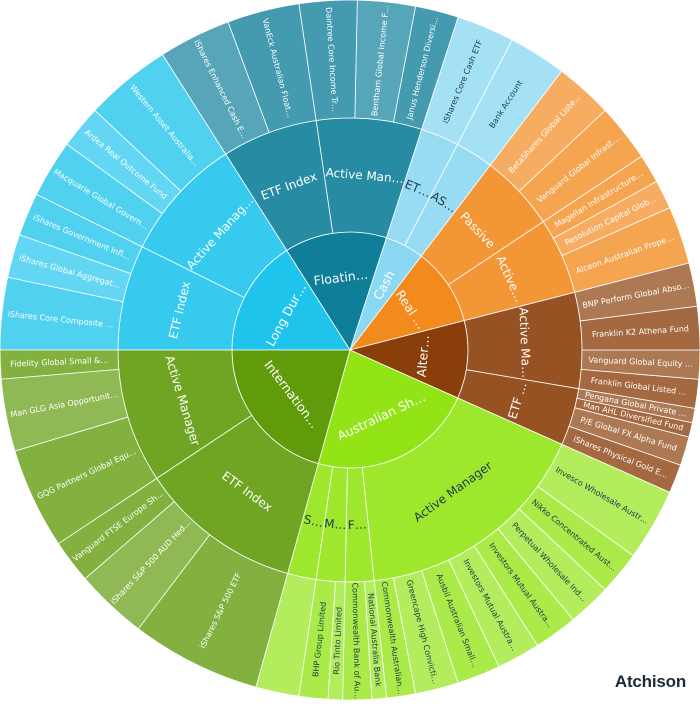 The height and width of the screenshot is (704, 700). Describe the element at coordinates (604, 500) in the screenshot. I see `segment-invesco-wholesale-australian-share-fund` at that location.